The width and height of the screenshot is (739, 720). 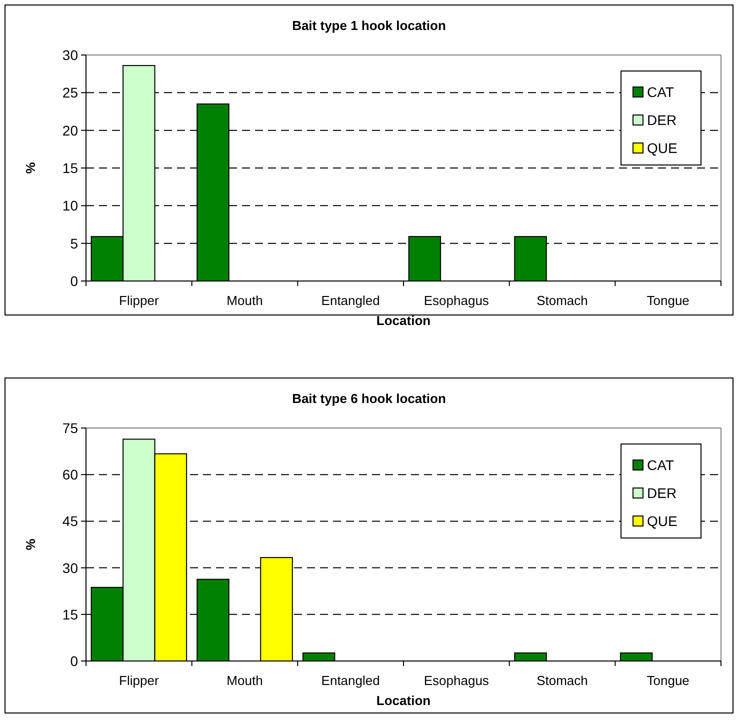 What do you see at coordinates (70, 428) in the screenshot?
I see `y-tick-label: 75` at bounding box center [70, 428].